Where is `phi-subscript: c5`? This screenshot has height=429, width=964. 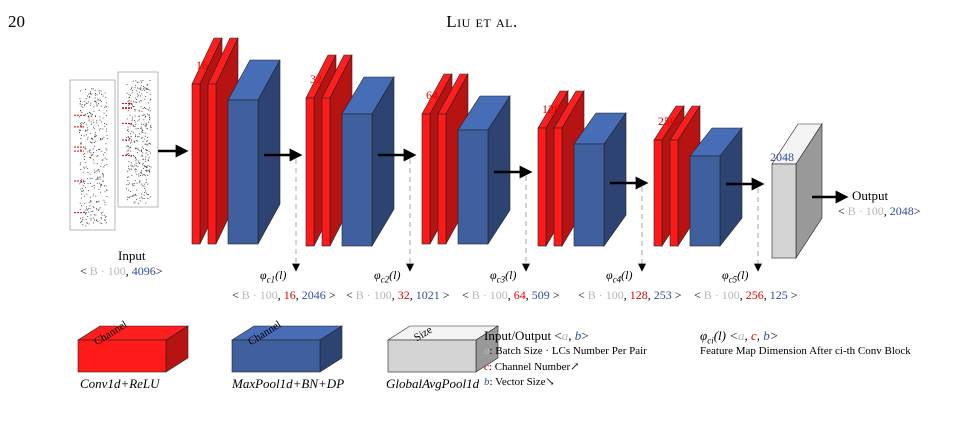
phi-subscript: c5 is located at coordinates (733, 279).